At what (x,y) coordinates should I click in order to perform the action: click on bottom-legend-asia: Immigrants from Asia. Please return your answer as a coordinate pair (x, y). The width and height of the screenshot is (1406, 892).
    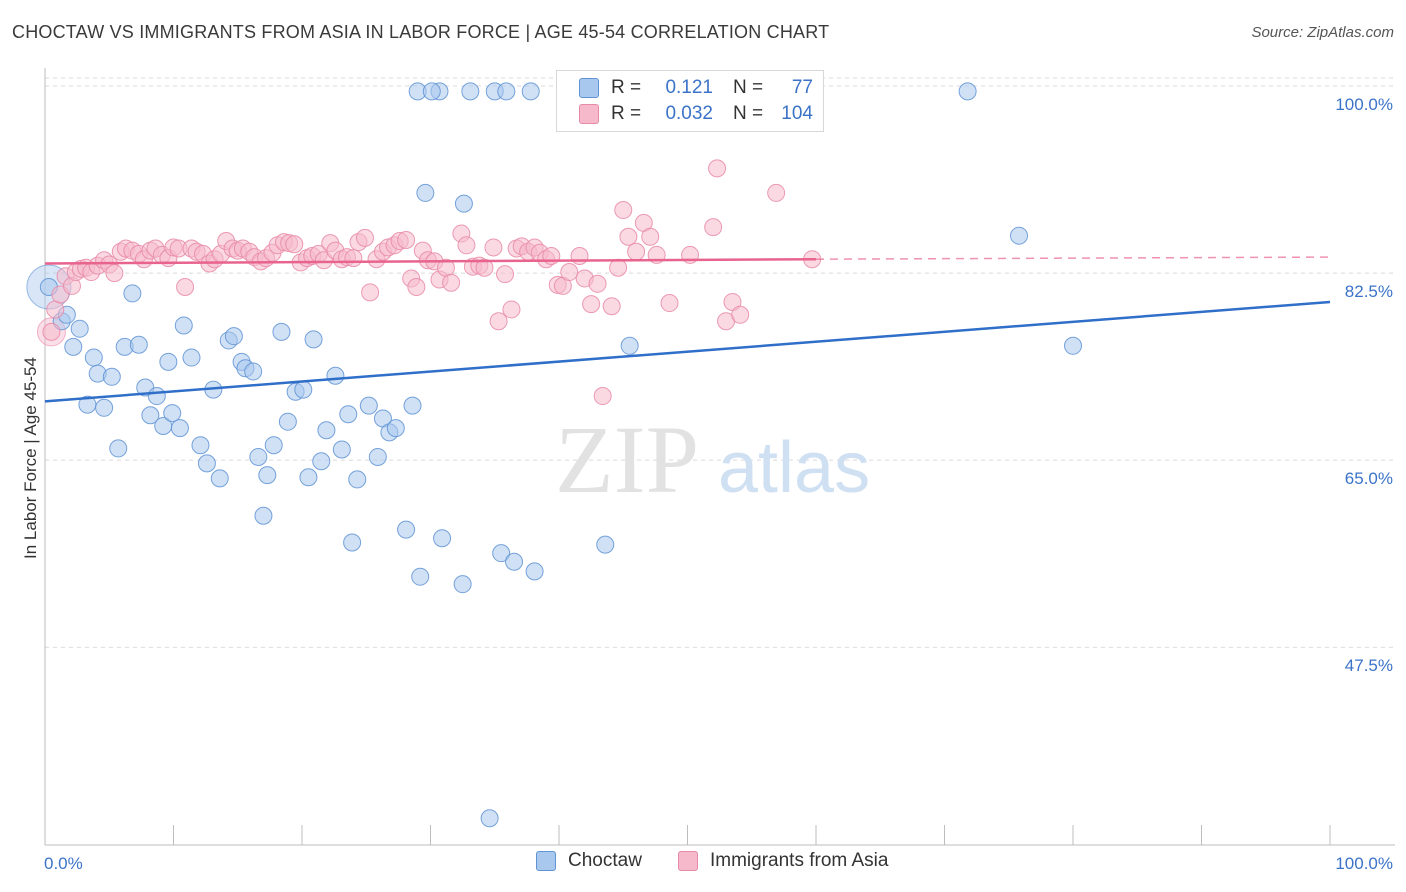
    Looking at the image, I should click on (783, 861).